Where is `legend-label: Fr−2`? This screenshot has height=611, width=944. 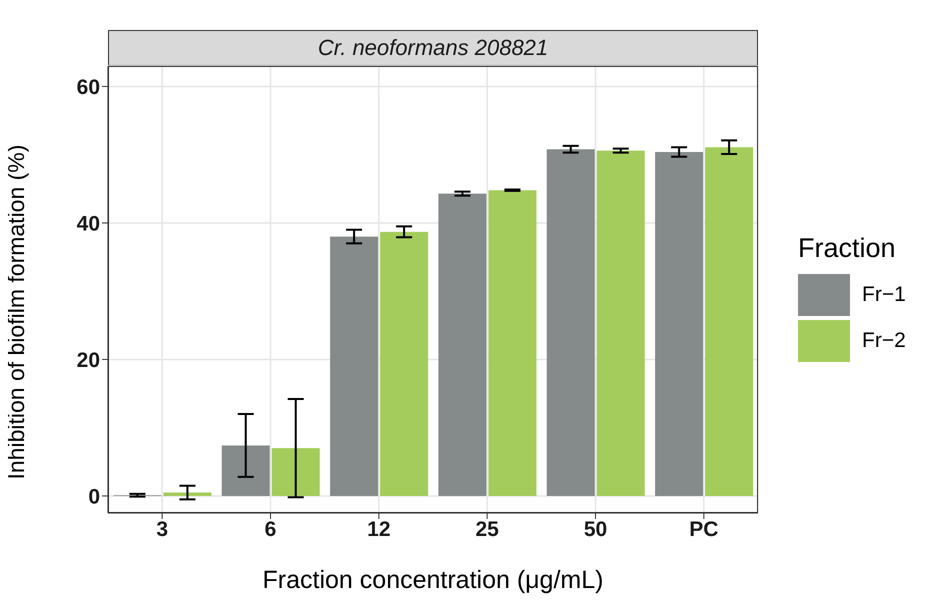 legend-label: Fr−2 is located at coordinates (884, 341).